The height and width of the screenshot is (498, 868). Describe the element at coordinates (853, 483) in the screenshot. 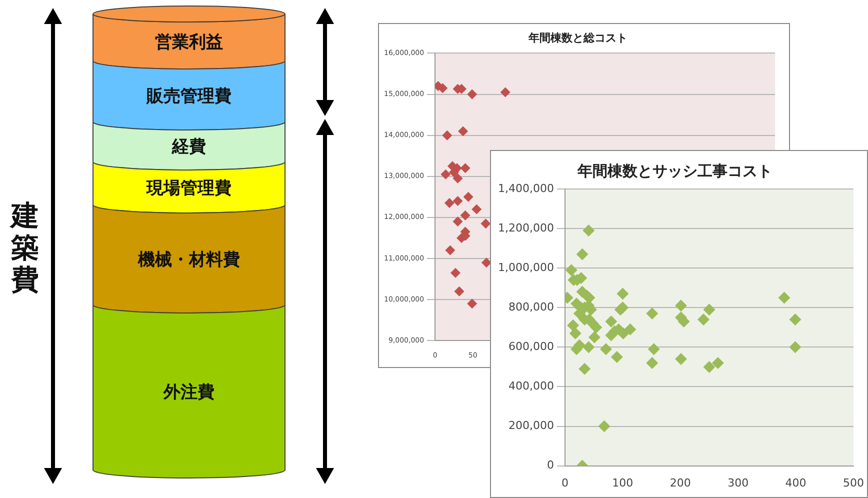

I see `x-tick-label: 500` at that location.